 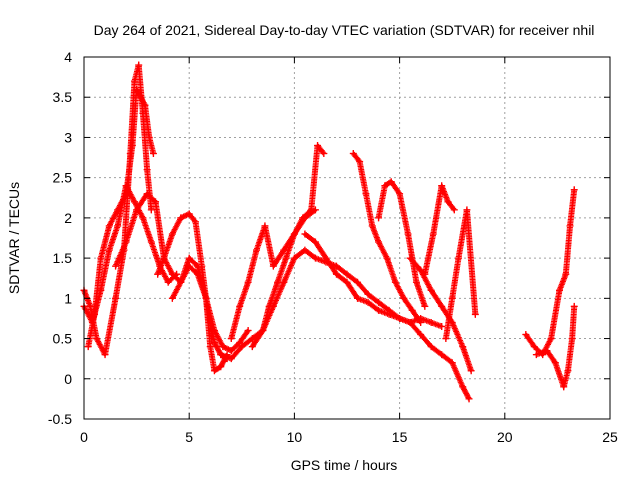 What do you see at coordinates (610, 437) in the screenshot?
I see `x-tick-label: 25` at bounding box center [610, 437].